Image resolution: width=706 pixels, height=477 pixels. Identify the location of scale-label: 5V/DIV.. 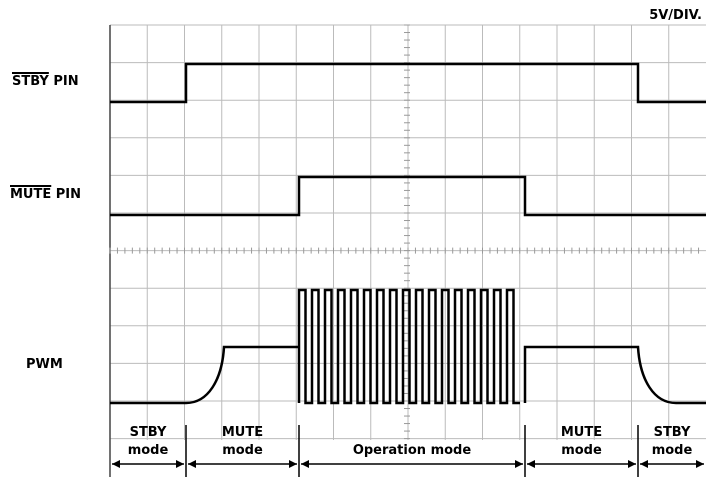
(675, 15).